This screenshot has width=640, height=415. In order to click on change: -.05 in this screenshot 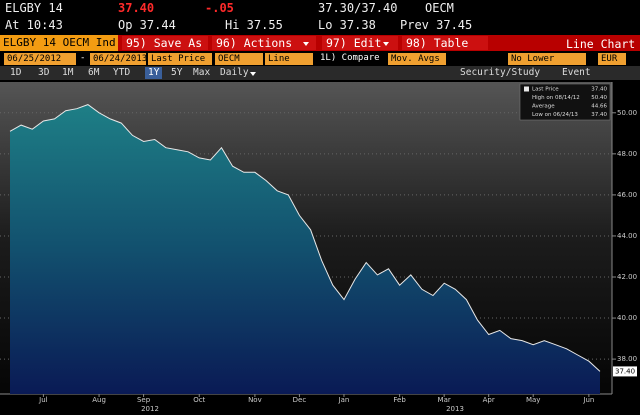, I will do `click(219, 8)`.